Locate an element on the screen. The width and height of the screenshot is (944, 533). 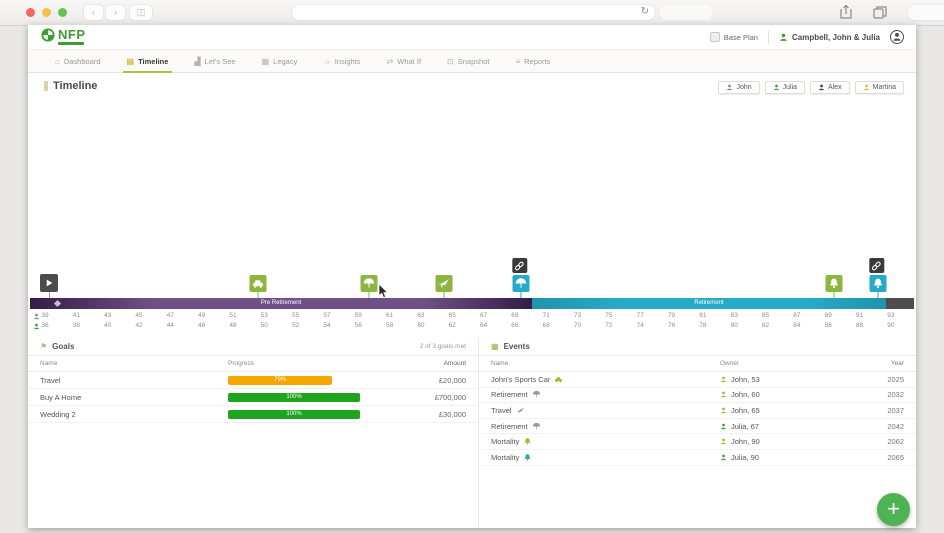
zoom-window-button is located at coordinates (62, 12).